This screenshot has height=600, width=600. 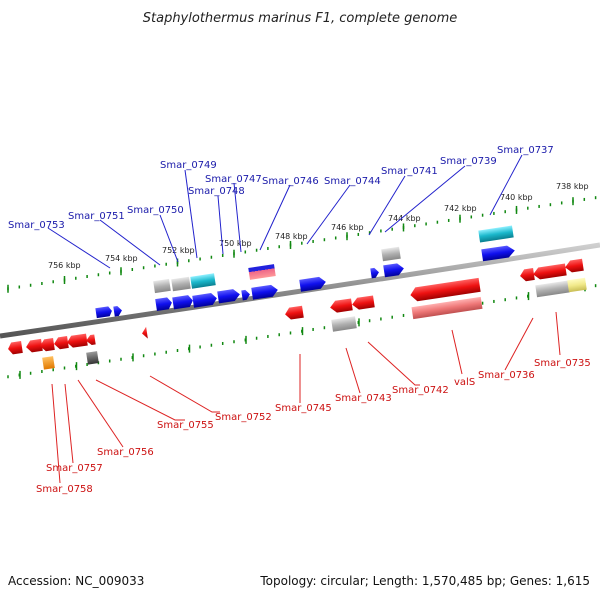 I want to click on feature-pink-vals, so click(x=447, y=308).